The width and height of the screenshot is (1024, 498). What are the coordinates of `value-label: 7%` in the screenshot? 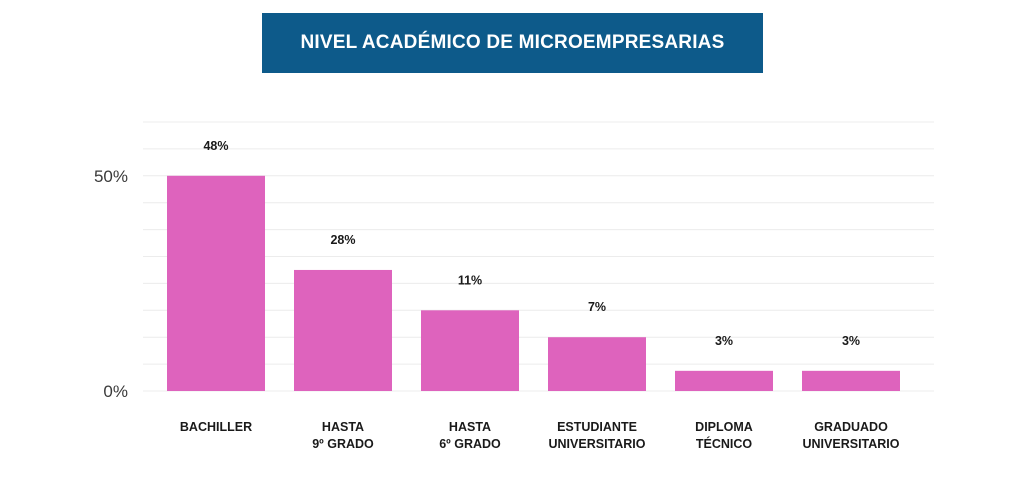 It's located at (597, 307).